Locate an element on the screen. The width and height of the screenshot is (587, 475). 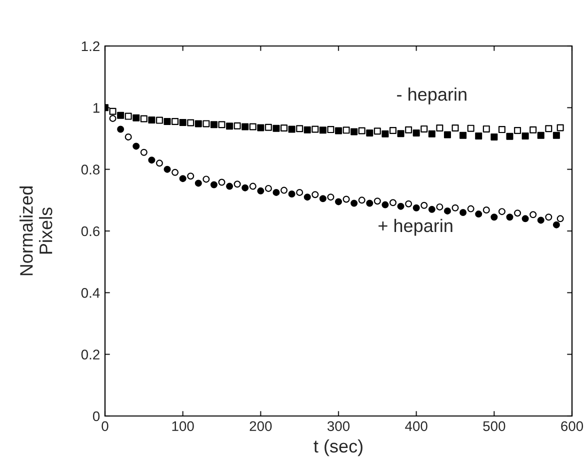
x-tick-label: 300 is located at coordinates (338, 426).